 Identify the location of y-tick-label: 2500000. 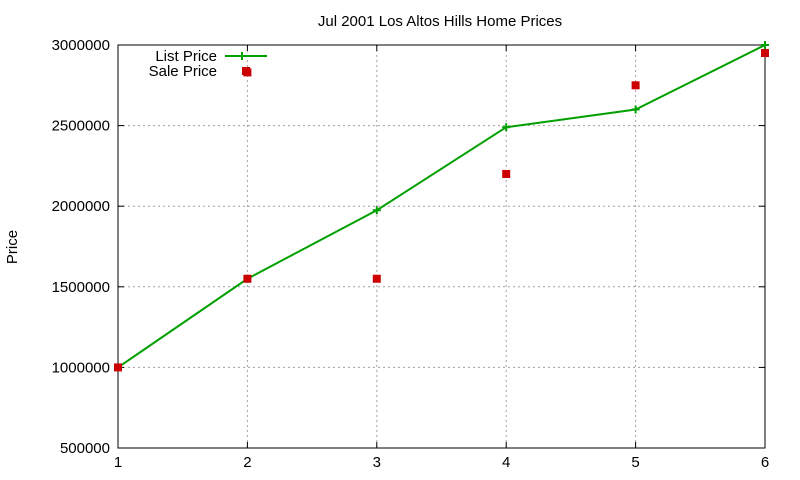
(81, 126).